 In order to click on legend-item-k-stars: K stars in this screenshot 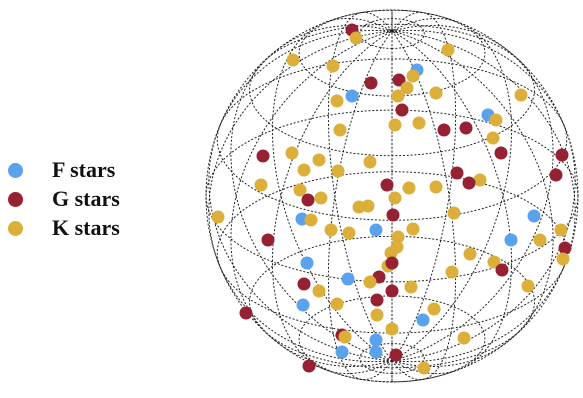, I will do `click(64, 227)`.